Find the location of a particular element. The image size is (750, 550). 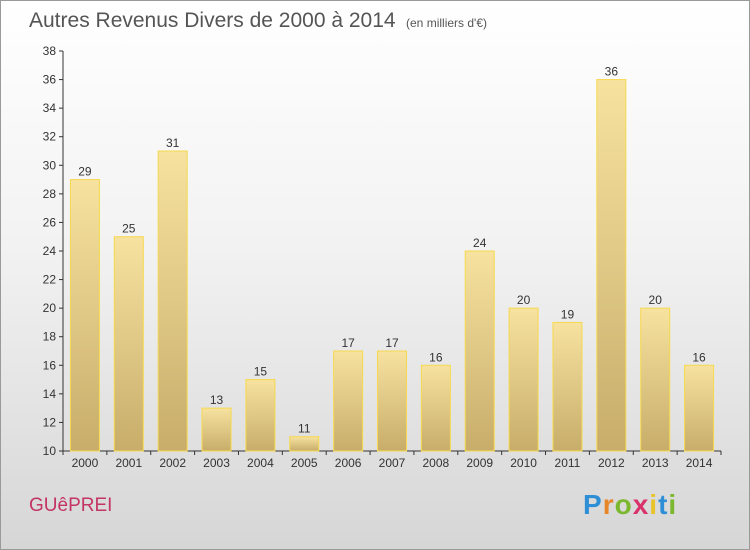

x-tick-label-2009: 2009 is located at coordinates (479, 463).